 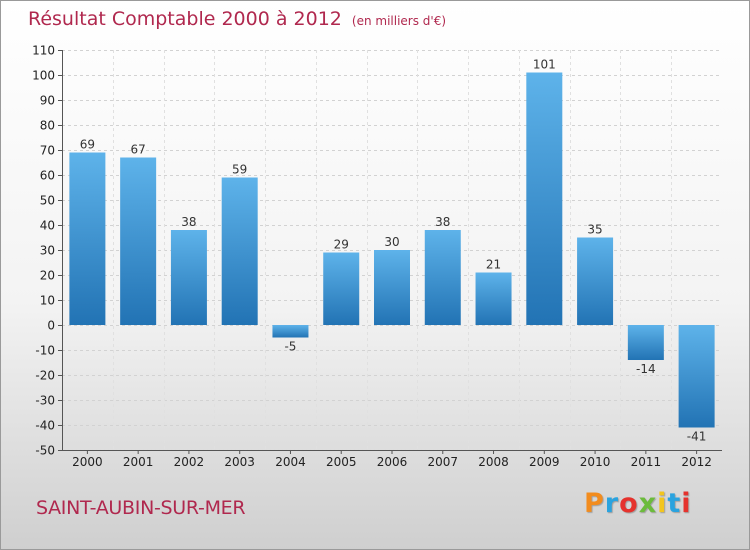 What do you see at coordinates (391, 242) in the screenshot?
I see `data-label: 30` at bounding box center [391, 242].